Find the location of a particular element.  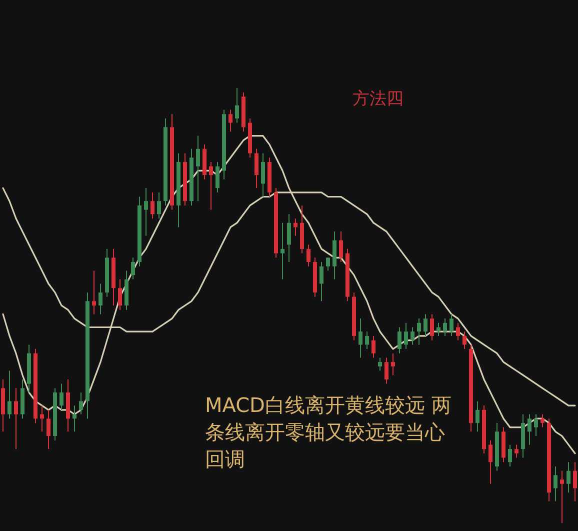

annotation: MACD白线离开黄线较远 两条线离开零轴又较远要当心回调 is located at coordinates (328, 432).